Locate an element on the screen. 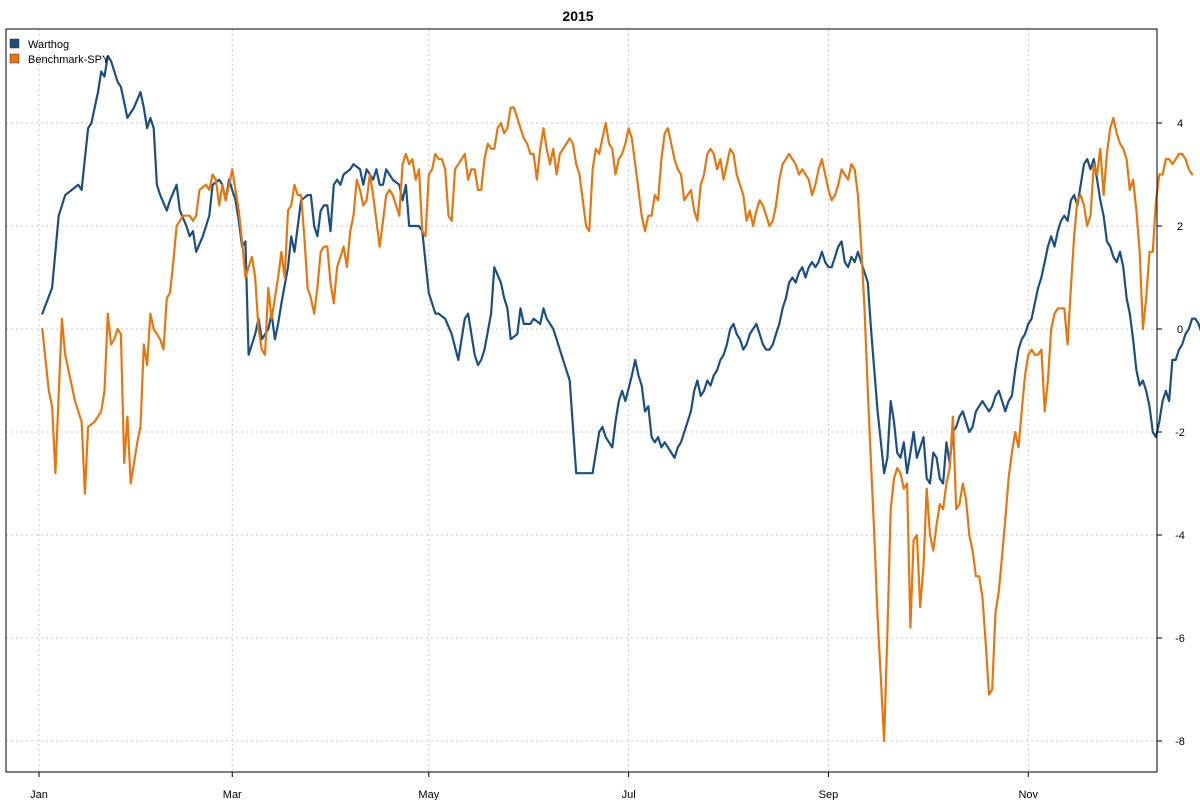  x-tick-label: Nov is located at coordinates (1028, 794).